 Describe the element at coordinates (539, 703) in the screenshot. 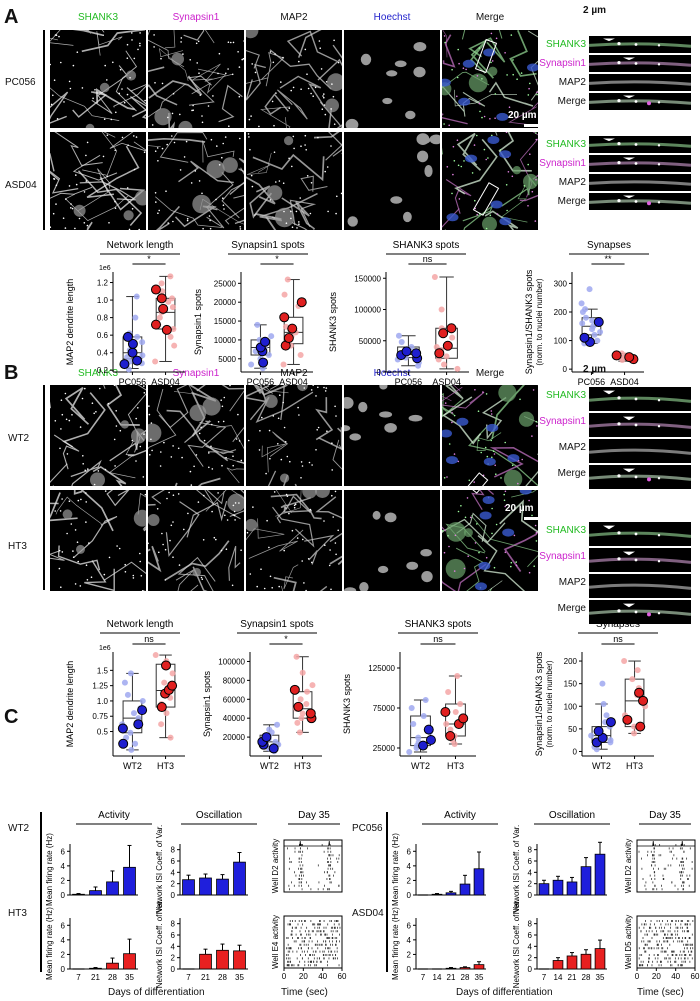

I see `y-axis-label: Synapsin1/SHANK3 spots` at that location.